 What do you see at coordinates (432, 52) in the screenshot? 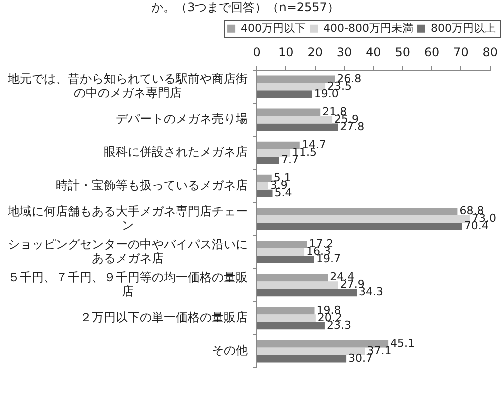
I see `x-tick-label: 60` at bounding box center [432, 52].